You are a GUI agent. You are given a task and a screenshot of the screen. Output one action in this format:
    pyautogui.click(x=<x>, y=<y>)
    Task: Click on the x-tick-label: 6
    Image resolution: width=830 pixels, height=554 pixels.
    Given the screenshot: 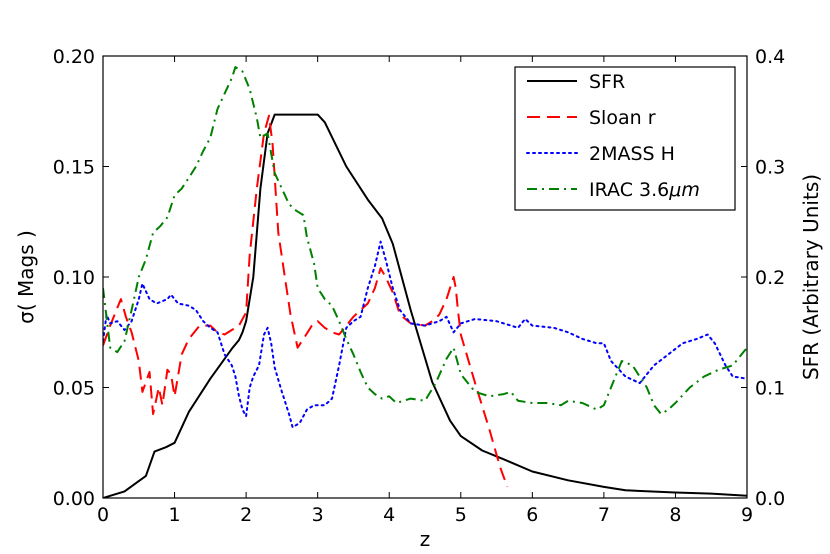 What is the action you would take?
    pyautogui.click(x=532, y=515)
    